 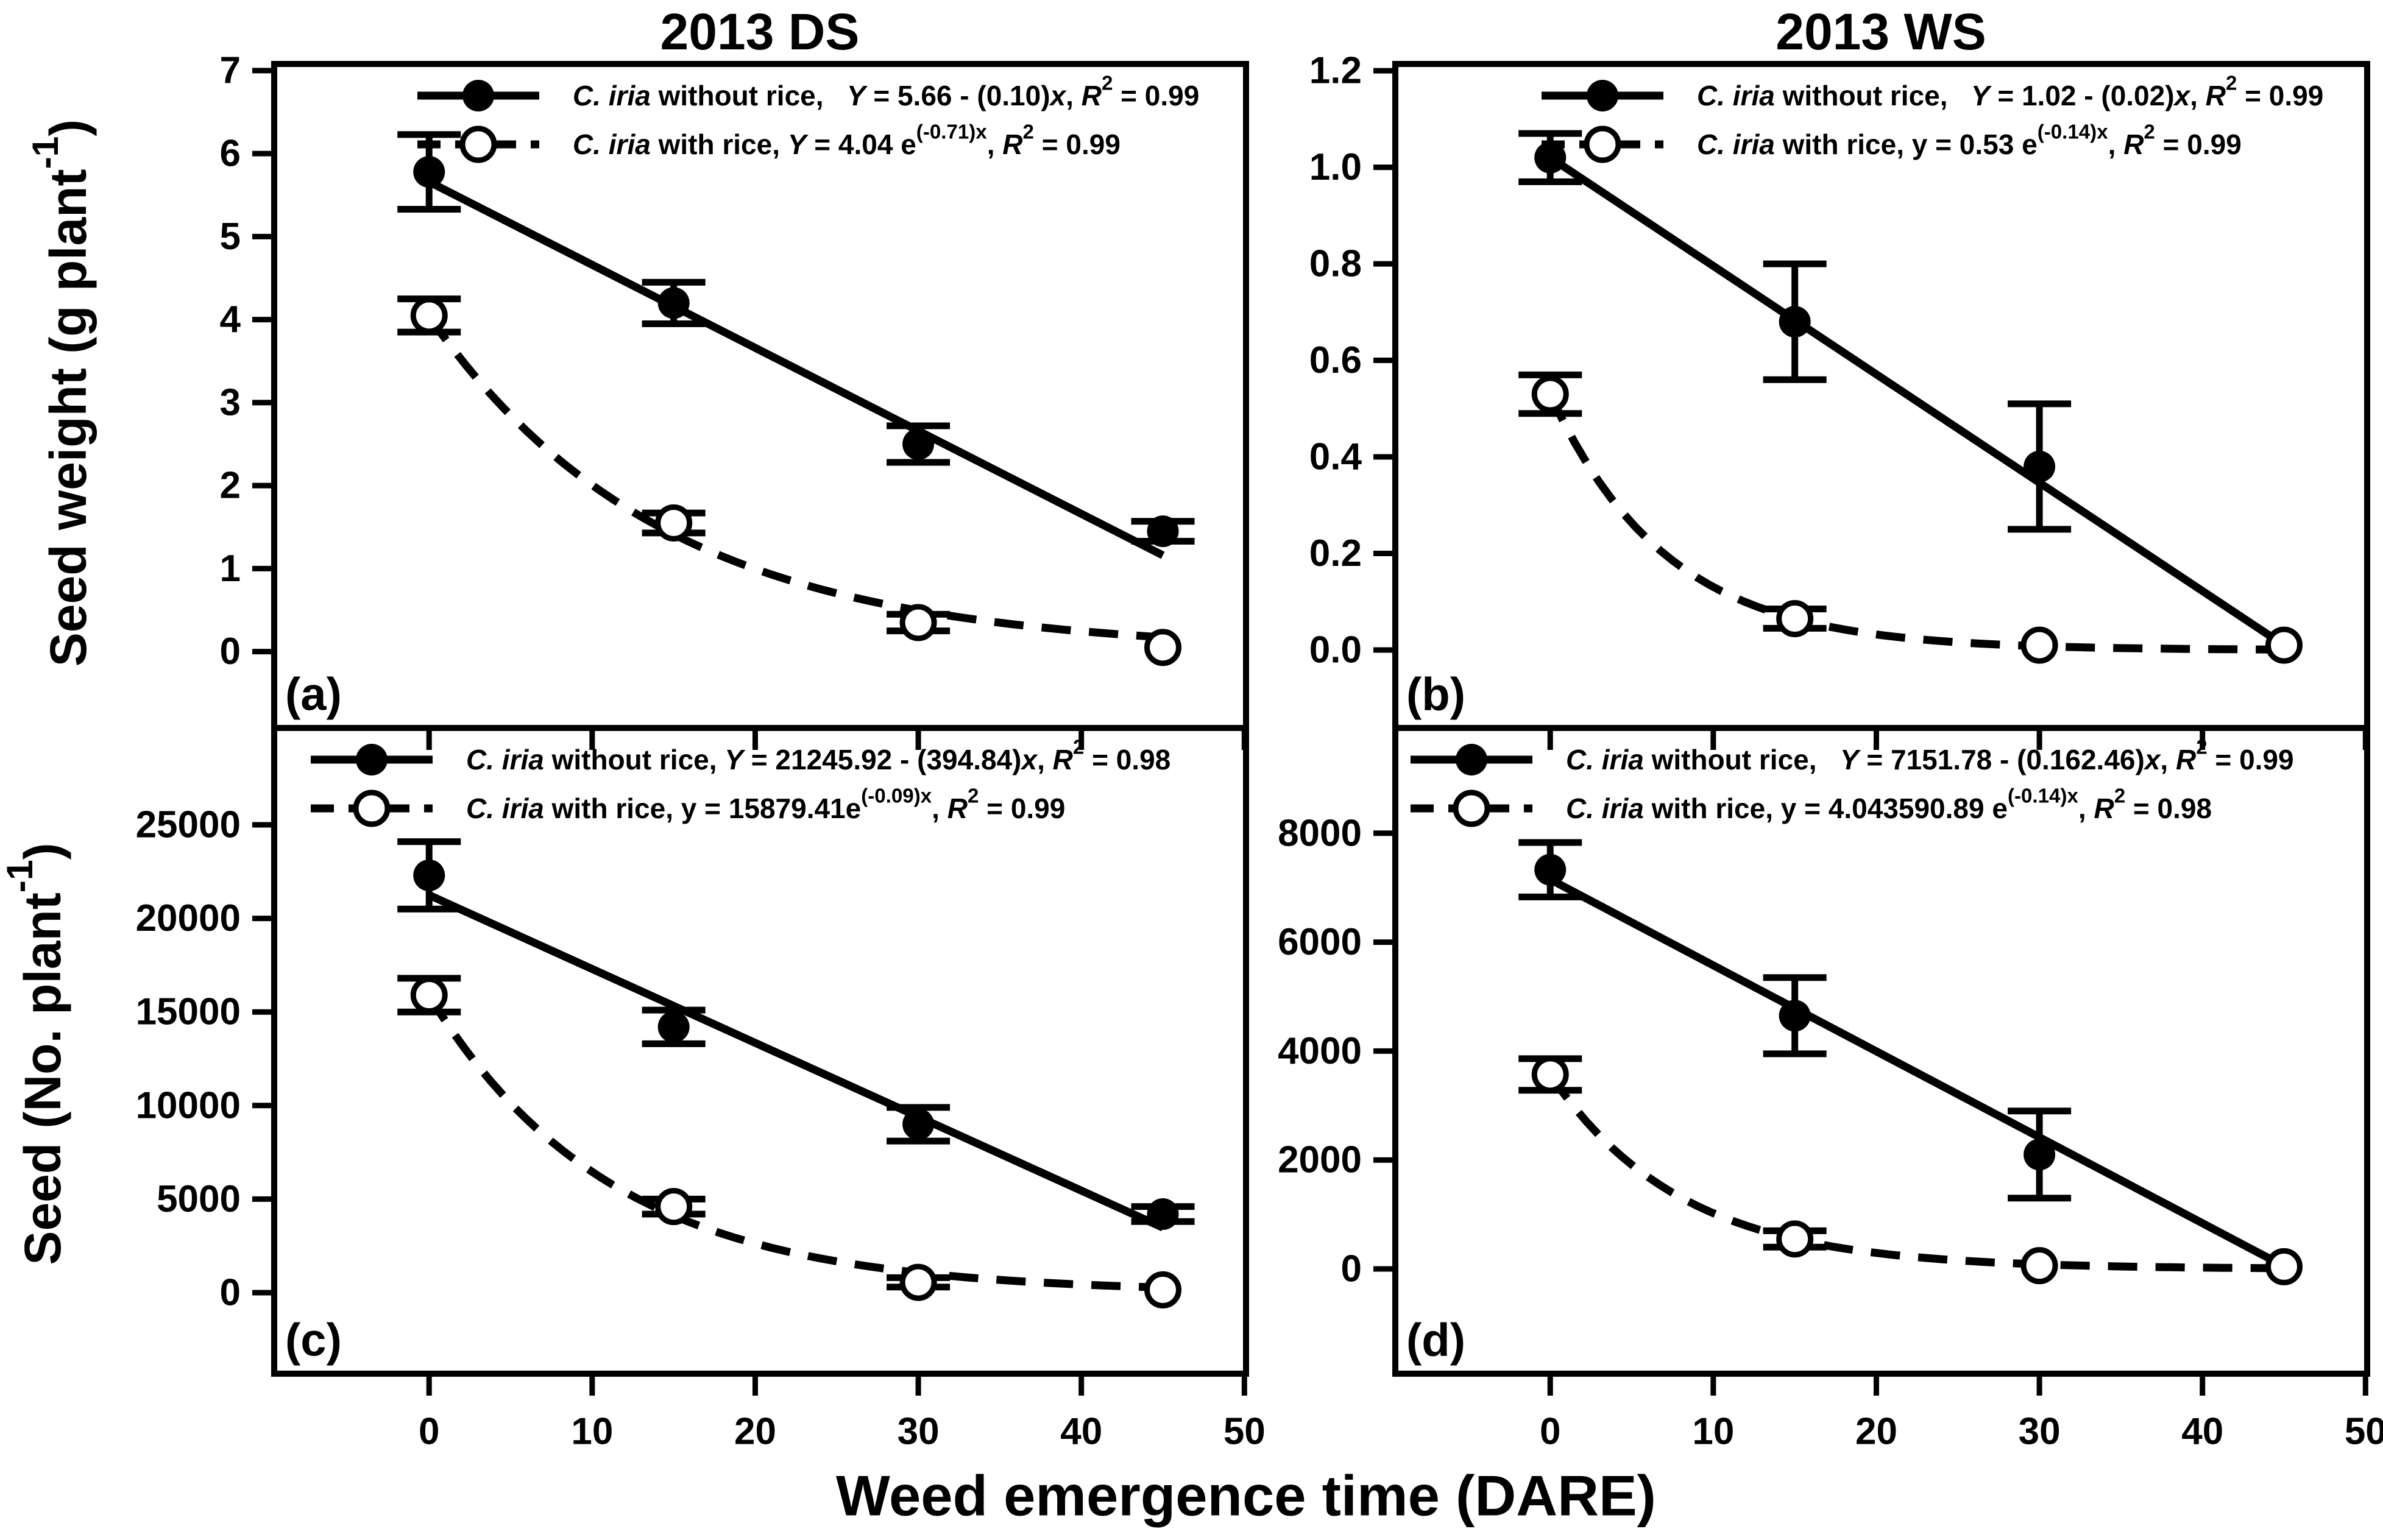 I want to click on panel-label-d: (d), so click(x=1435, y=1340).